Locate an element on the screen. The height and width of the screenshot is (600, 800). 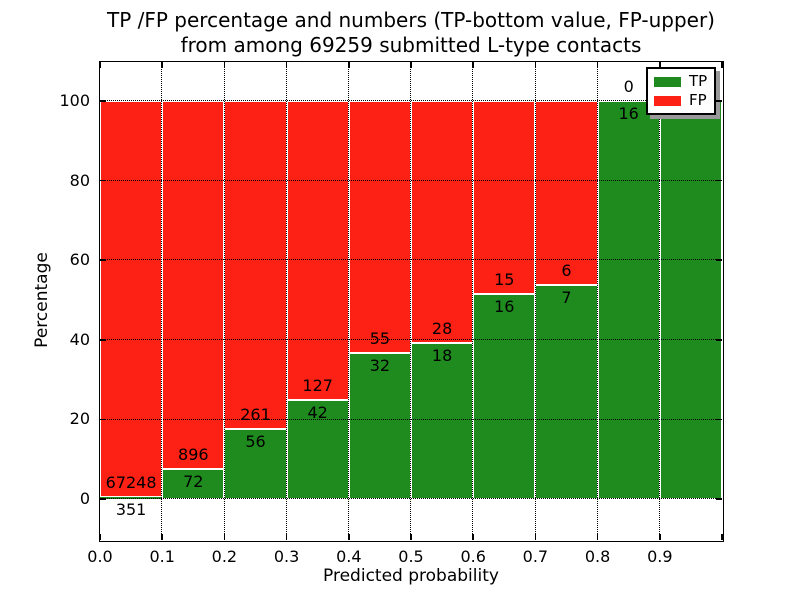
bar-label-fp: 127 is located at coordinates (317, 386).